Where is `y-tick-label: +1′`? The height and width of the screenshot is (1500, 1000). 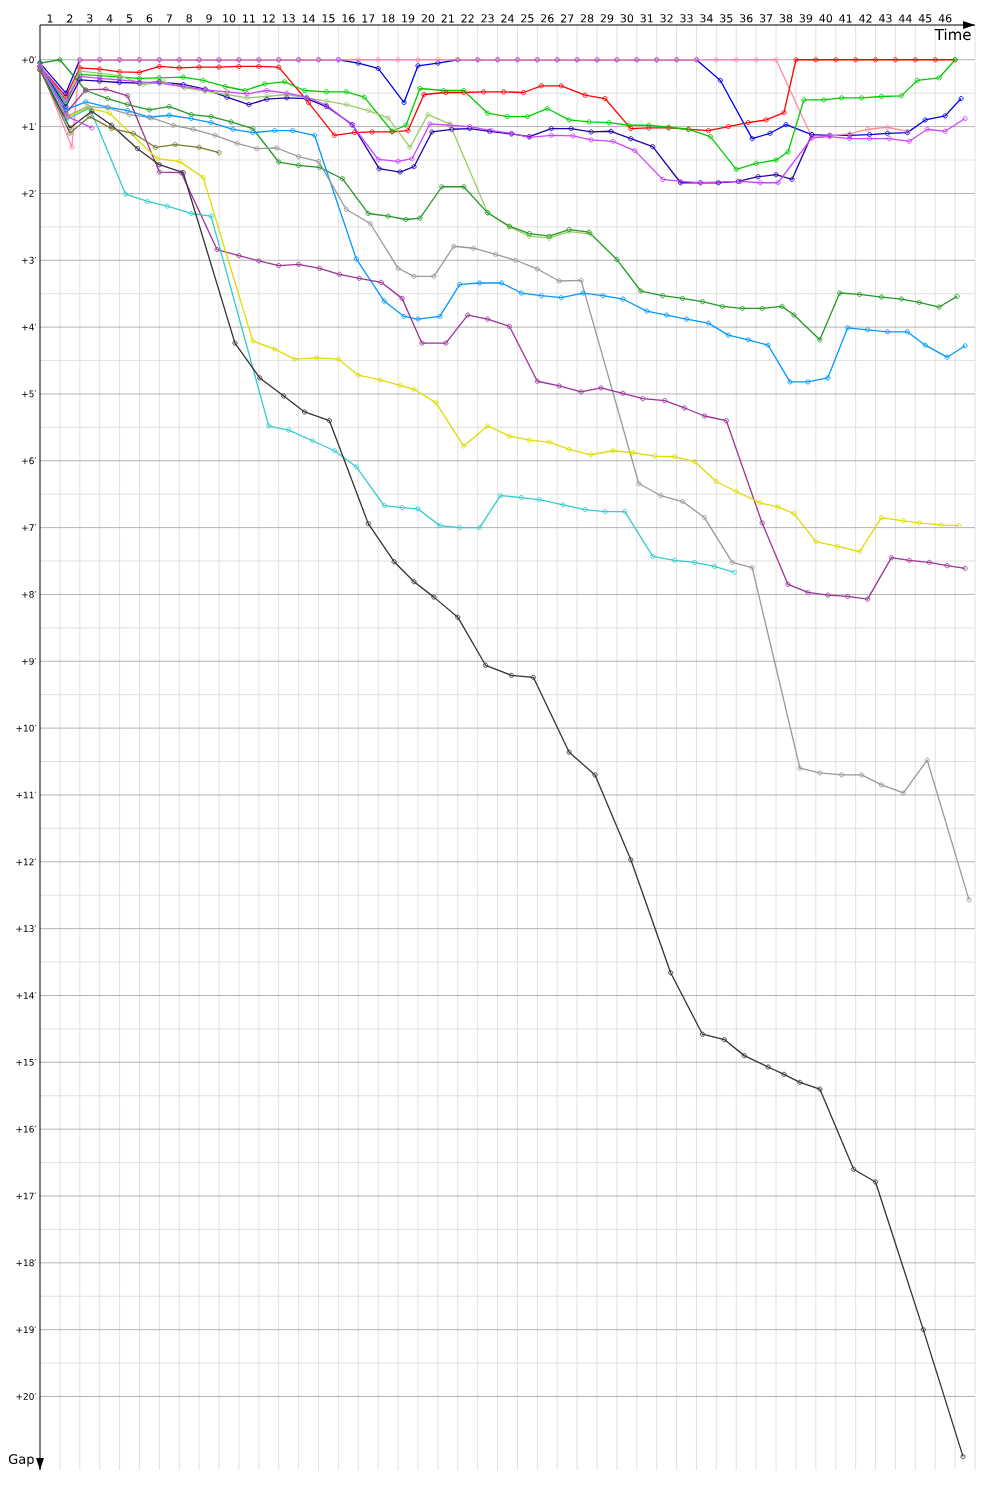 y-tick-label: +1′ is located at coordinates (29, 126).